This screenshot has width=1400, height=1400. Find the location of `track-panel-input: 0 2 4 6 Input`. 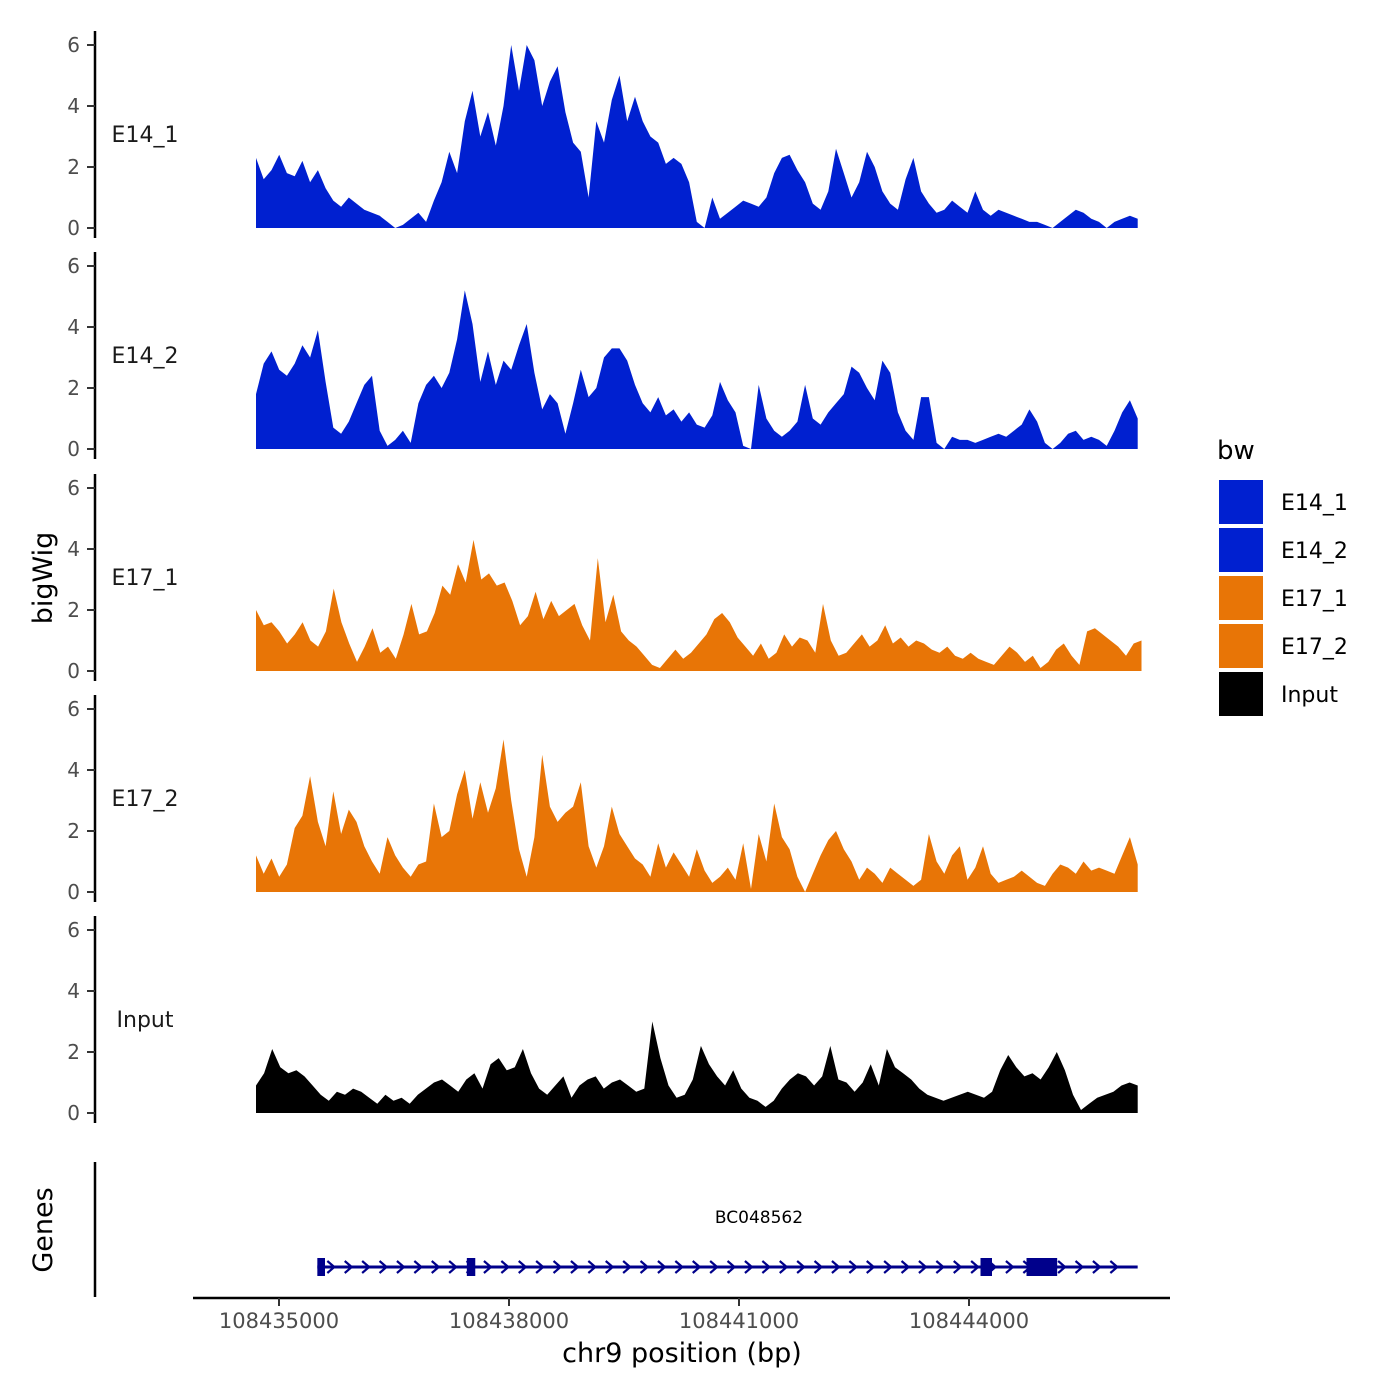

track-panel-input: 0 2 4 6 Input is located at coordinates (602, 1020).